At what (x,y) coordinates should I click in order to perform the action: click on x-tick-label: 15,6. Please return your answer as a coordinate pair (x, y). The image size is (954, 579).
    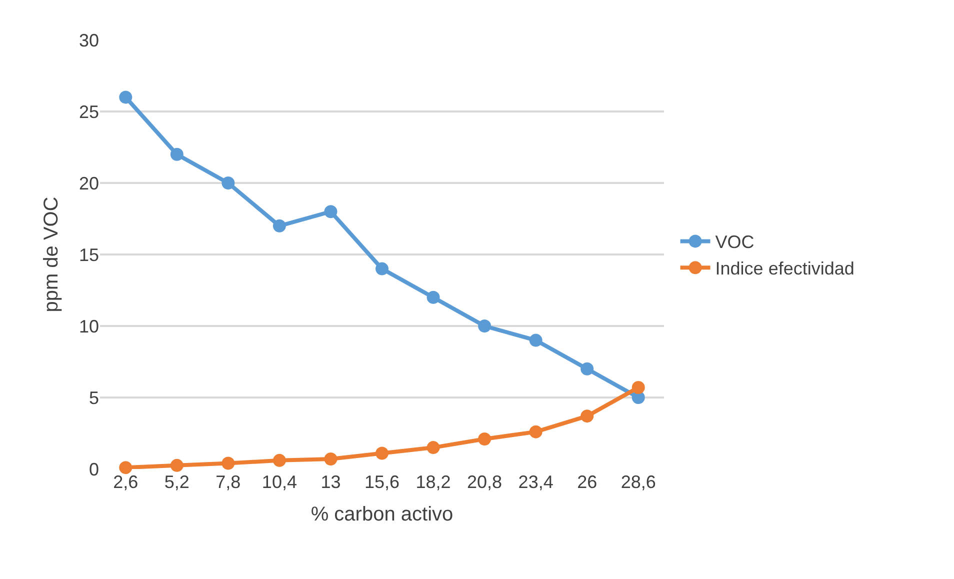
    Looking at the image, I should click on (382, 482).